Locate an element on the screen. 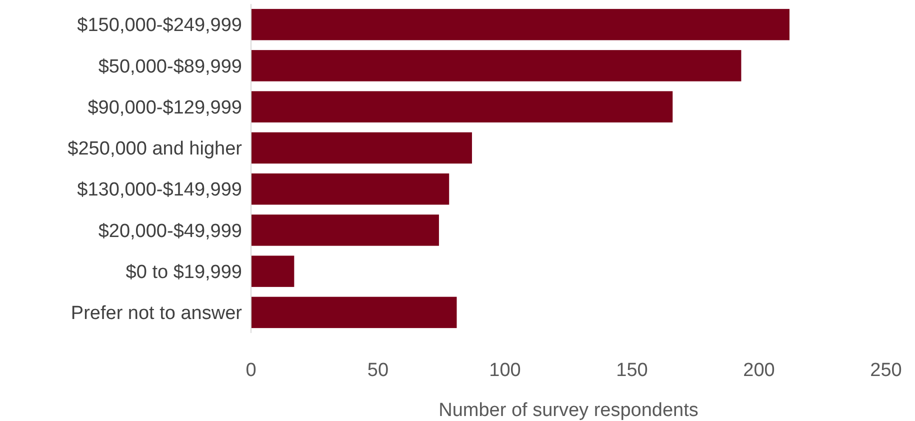 This screenshot has height=421, width=915. y-tick-label: $20,000-$49,999 is located at coordinates (170, 231).